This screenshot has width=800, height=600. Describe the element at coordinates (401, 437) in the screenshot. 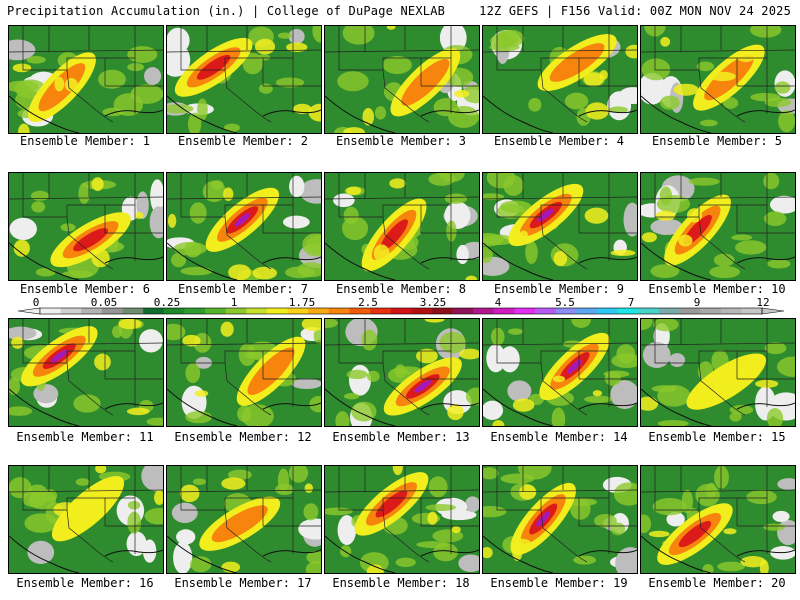

I see `ensemble-member-label: Ensemble Member: 13` at that location.